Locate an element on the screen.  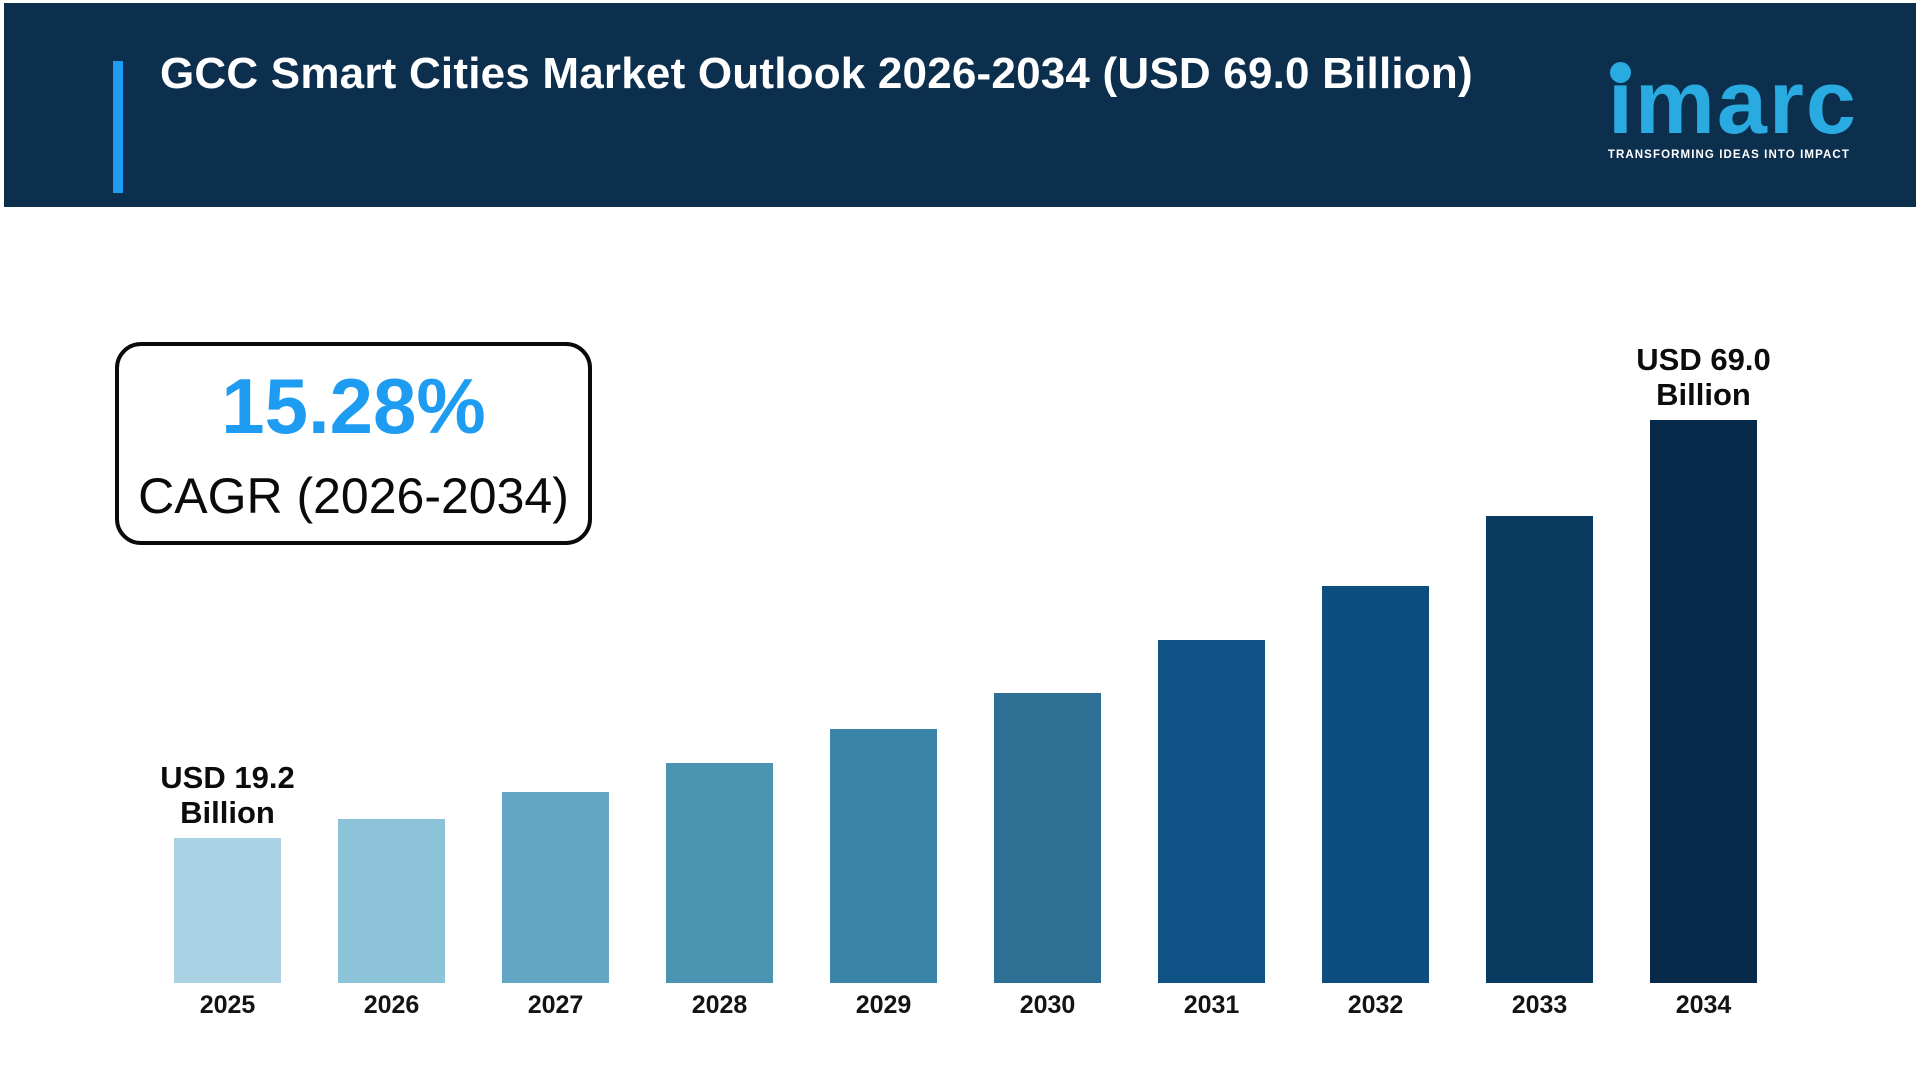
bar-2031 is located at coordinates (1211, 811).